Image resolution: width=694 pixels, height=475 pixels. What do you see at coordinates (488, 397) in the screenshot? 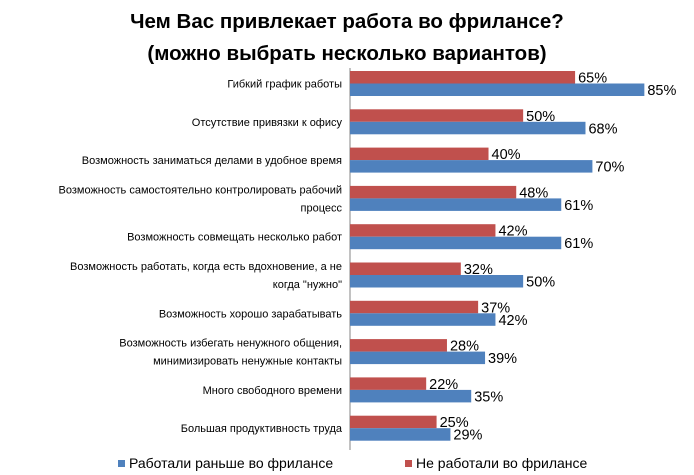
I see `data-label-freelanced-8: 35%` at bounding box center [488, 397].